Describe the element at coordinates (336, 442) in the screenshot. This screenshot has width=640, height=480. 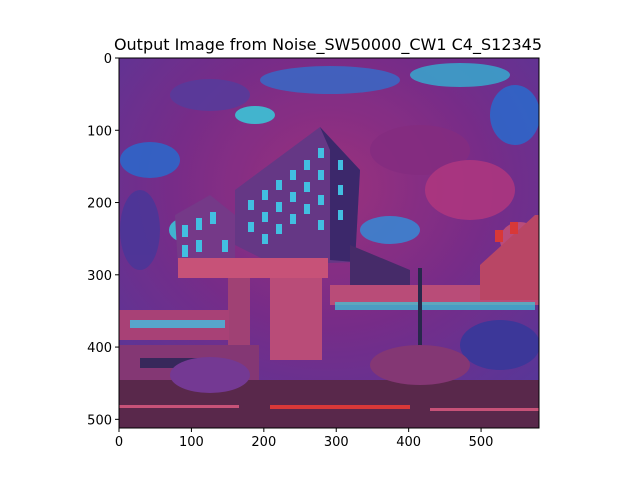
I see `x-tick-label: 300` at that location.